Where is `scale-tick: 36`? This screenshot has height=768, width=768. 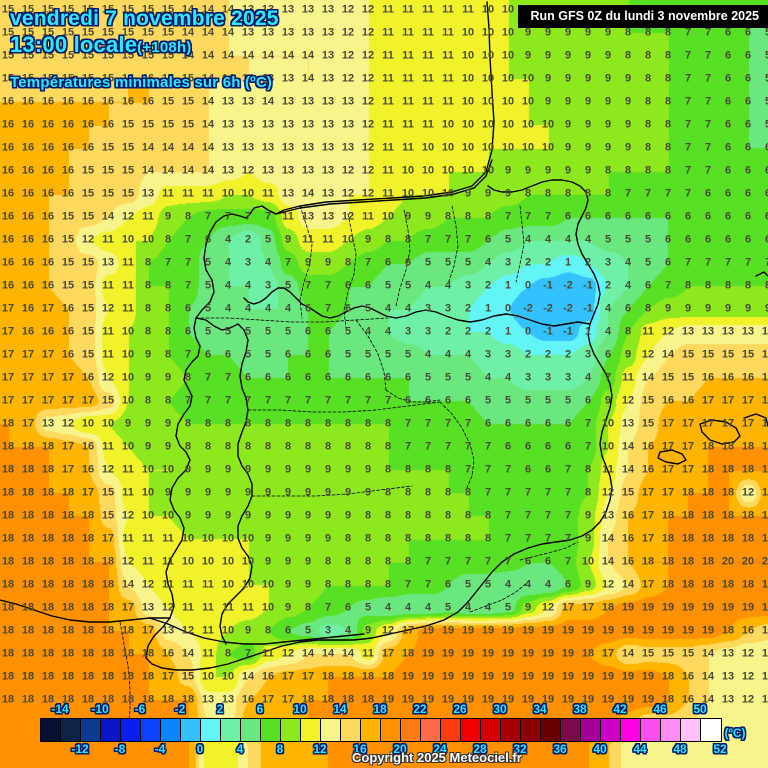
scale-tick: 36 is located at coordinates (560, 749).